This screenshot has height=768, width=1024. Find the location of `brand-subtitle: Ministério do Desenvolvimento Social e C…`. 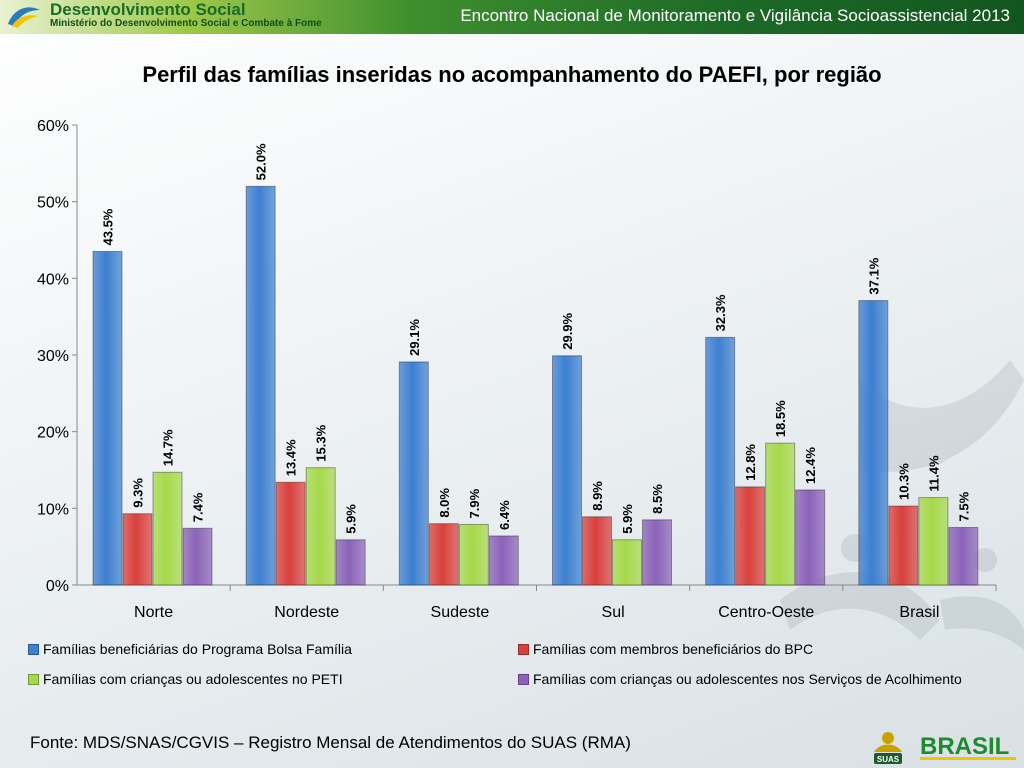

brand-subtitle: Ministério do Desenvolvimento Social e C… is located at coordinates (186, 23).